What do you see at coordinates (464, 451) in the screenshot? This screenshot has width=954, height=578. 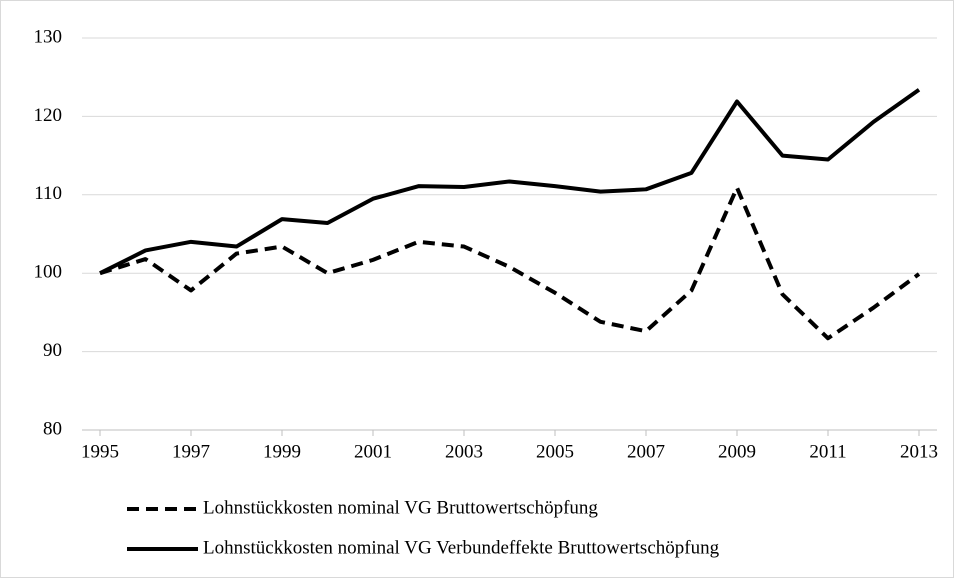 I see `x-tick-label: 2003` at bounding box center [464, 451].